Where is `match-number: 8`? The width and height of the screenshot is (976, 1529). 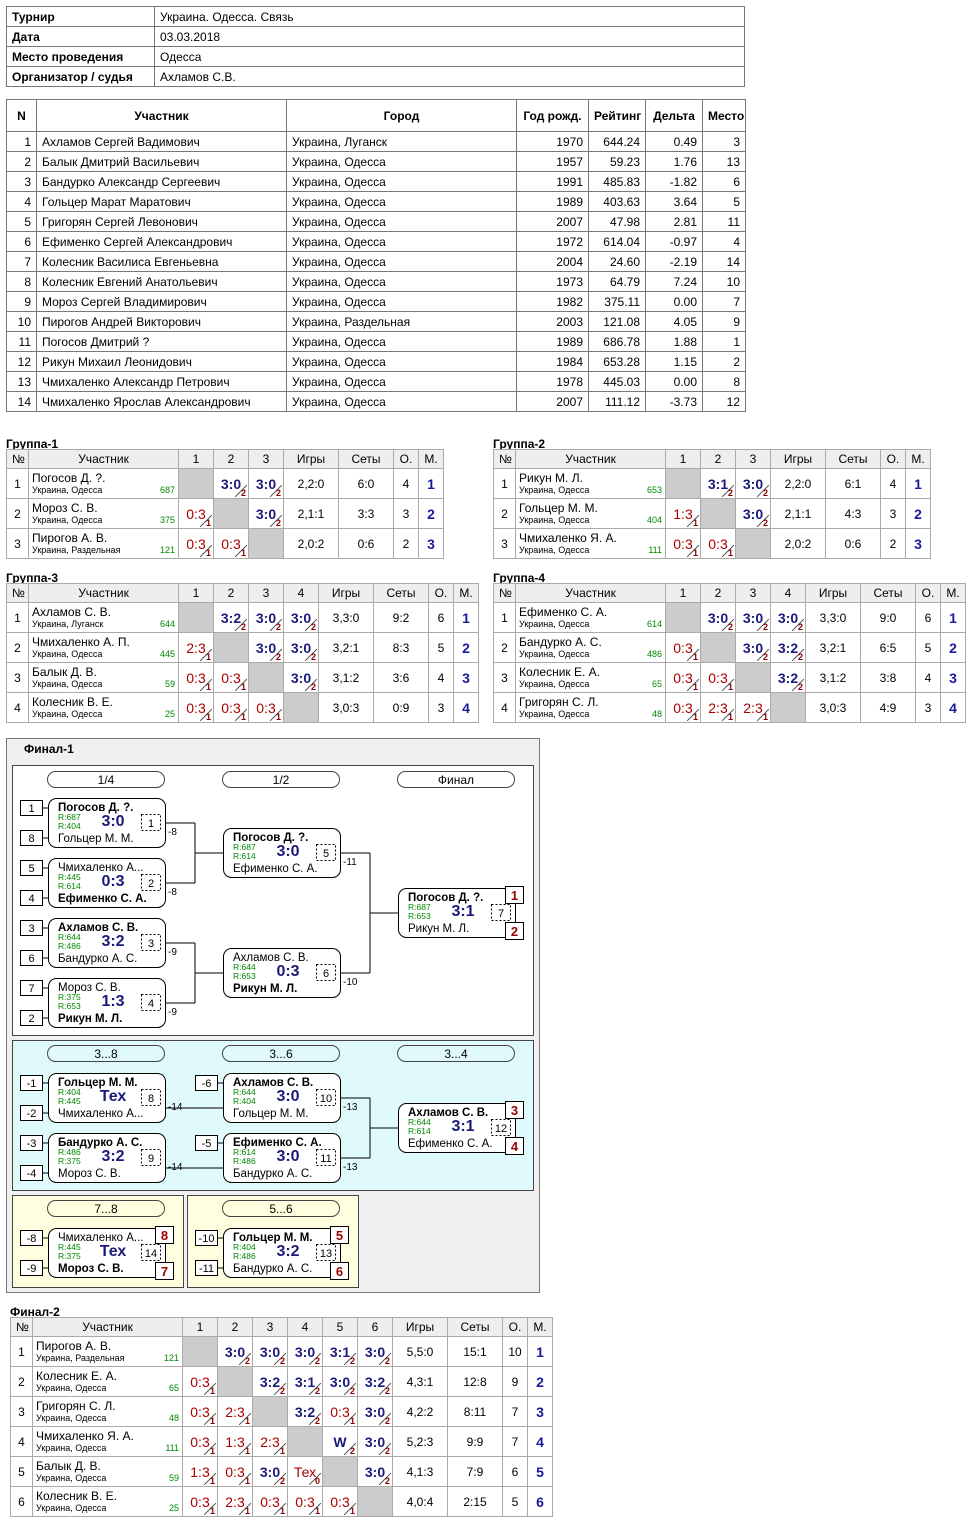
match-number: 8 is located at coordinates (151, 1099).